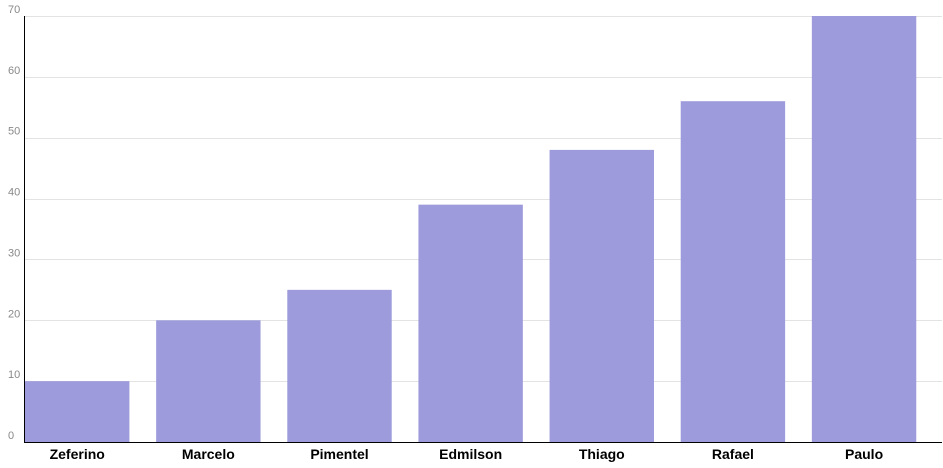 This screenshot has height=468, width=943. What do you see at coordinates (864, 229) in the screenshot?
I see `bar-paulo` at bounding box center [864, 229].